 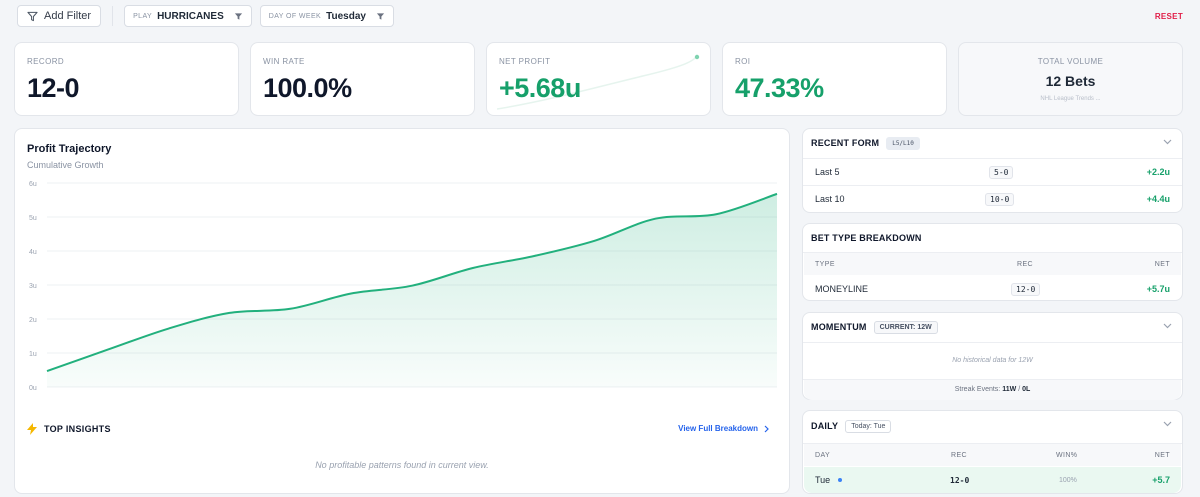 I want to click on filter-chip-key: DAY OF WEEK, so click(x=295, y=16).